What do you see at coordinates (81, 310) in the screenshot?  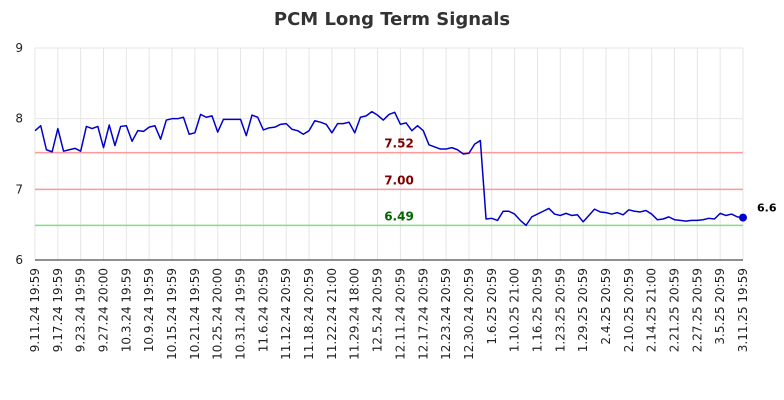 I see `x-tick-label: 9.23.24 19:59` at bounding box center [81, 310].